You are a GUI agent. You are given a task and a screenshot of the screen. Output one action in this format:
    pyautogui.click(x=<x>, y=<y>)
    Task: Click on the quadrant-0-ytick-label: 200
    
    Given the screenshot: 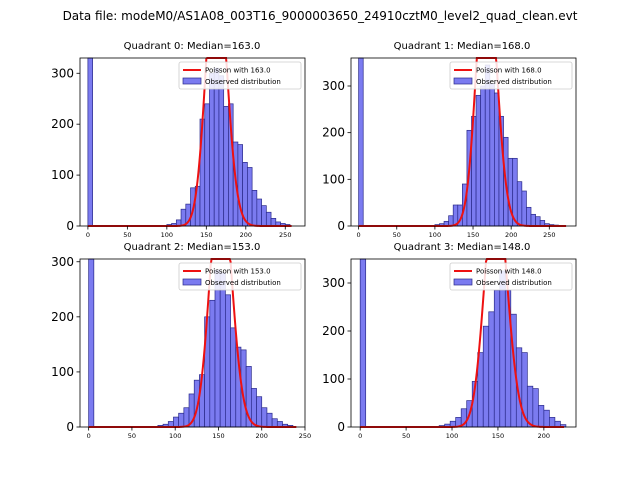 What is the action you would take?
    pyautogui.click(x=62, y=124)
    